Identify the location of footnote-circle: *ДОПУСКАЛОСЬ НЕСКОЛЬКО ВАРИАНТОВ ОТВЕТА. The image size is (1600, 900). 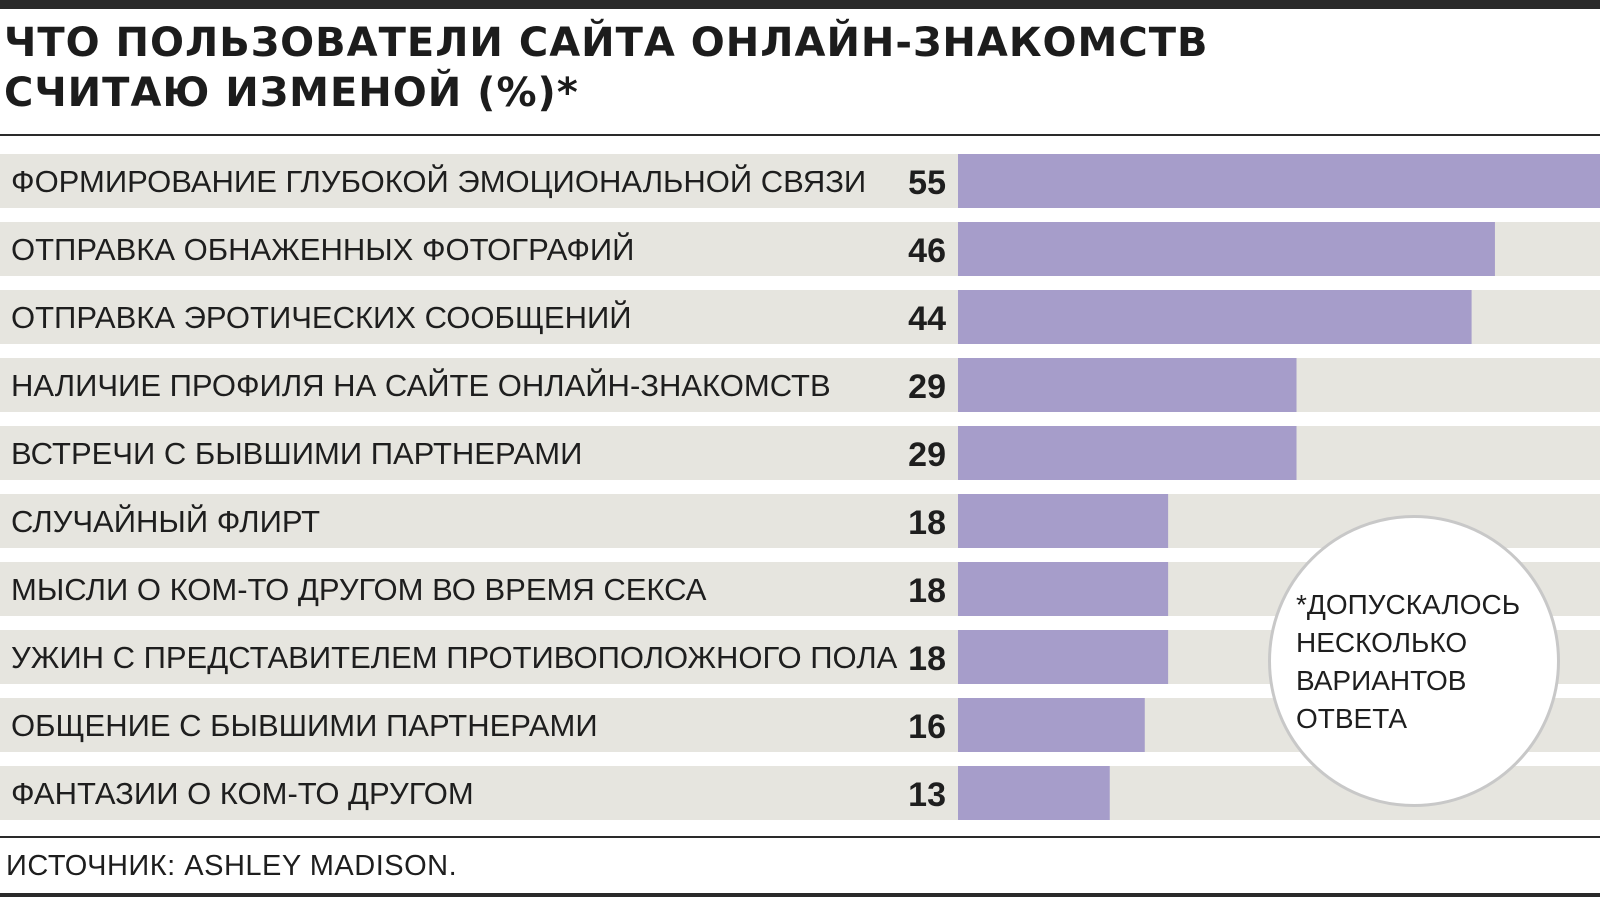
(1414, 661).